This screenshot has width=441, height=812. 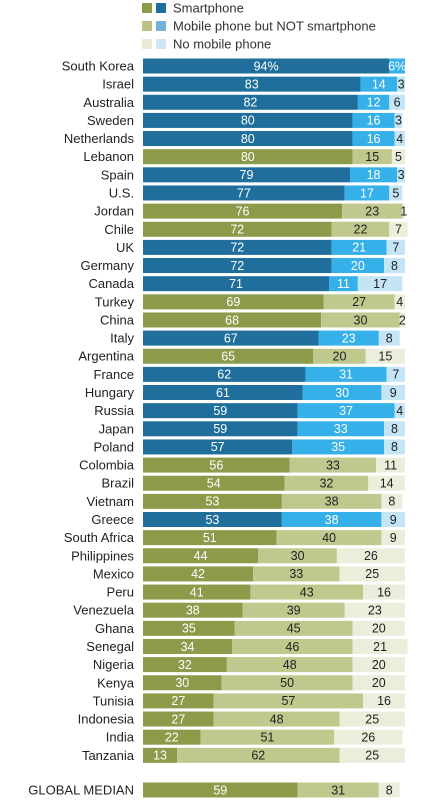 What do you see at coordinates (290, 665) in the screenshot?
I see `value-label: 48` at bounding box center [290, 665].